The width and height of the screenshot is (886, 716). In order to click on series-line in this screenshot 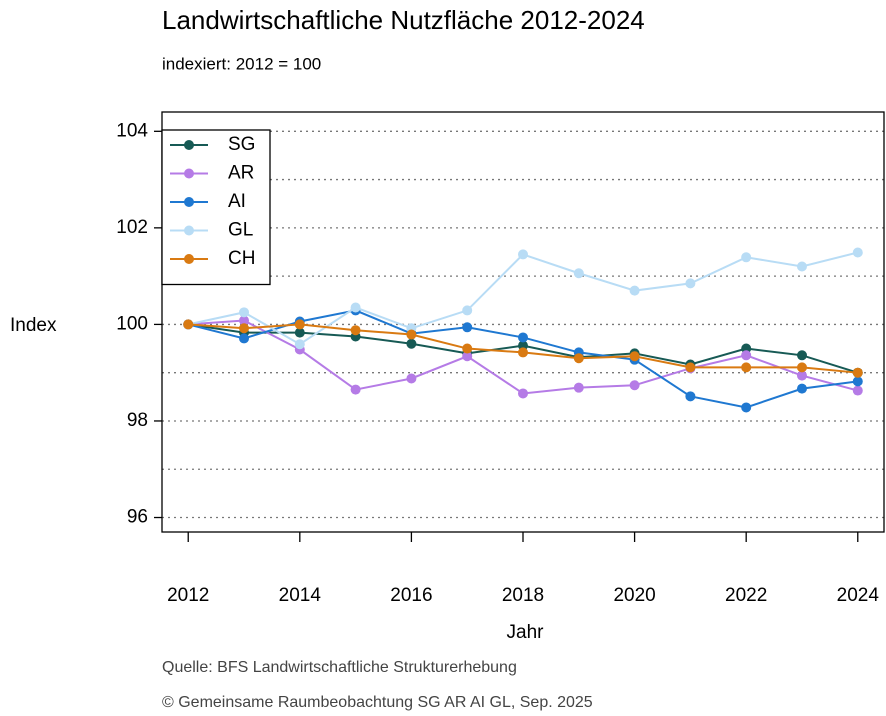, I will do `click(523, 298)`.